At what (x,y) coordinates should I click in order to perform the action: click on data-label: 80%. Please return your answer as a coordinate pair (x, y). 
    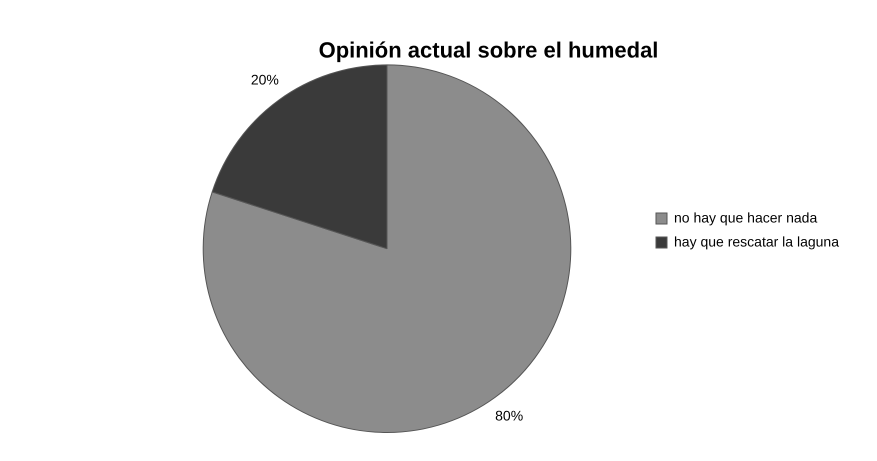
    Looking at the image, I should click on (509, 416).